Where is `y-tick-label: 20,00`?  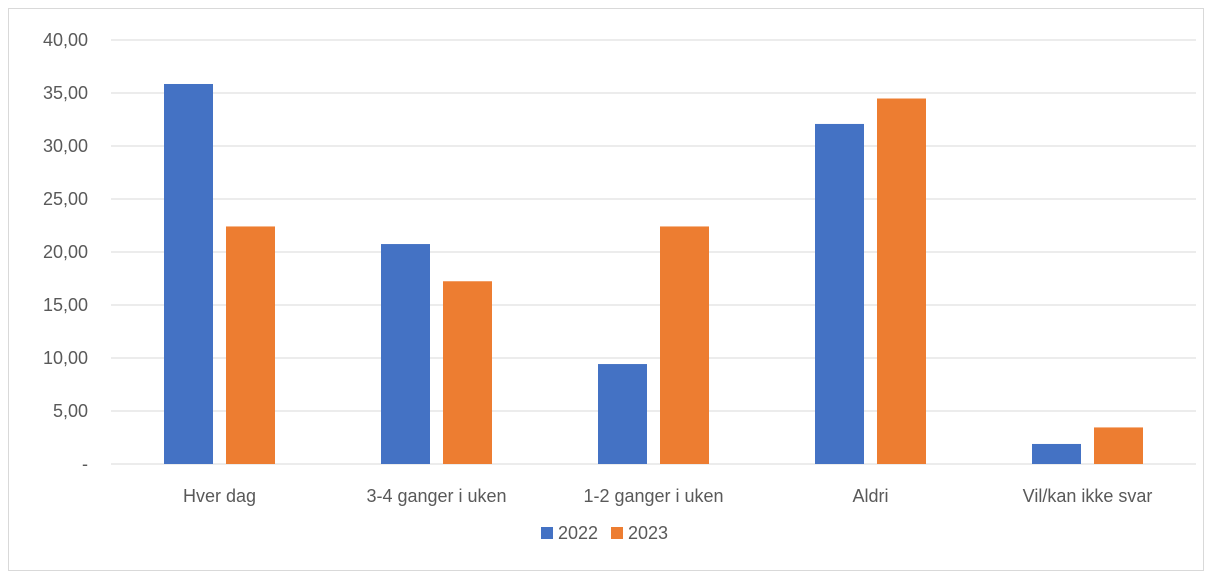 y-tick-label: 20,00 is located at coordinates (65, 252).